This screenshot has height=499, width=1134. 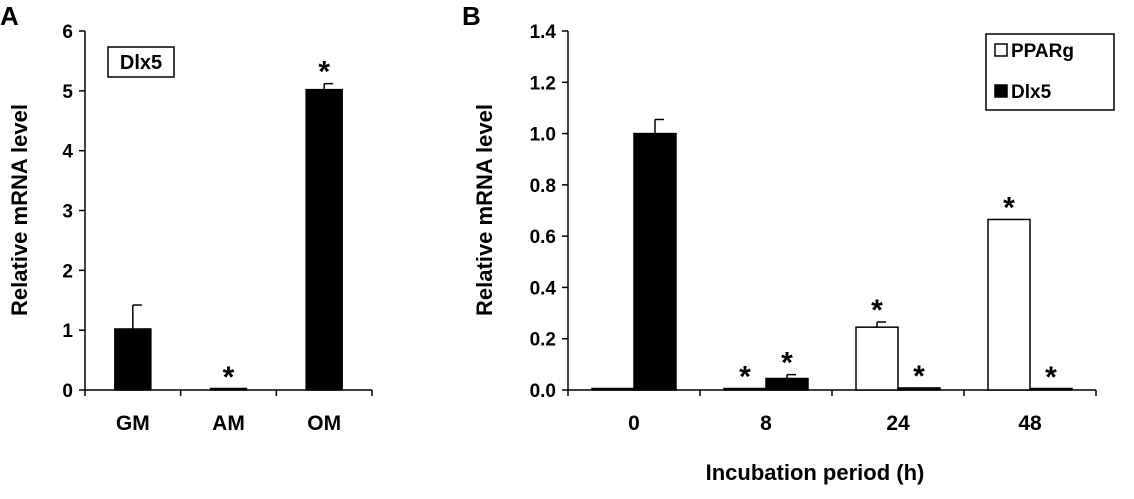 I want to click on panel-a-category-label: OM, so click(x=324, y=423).